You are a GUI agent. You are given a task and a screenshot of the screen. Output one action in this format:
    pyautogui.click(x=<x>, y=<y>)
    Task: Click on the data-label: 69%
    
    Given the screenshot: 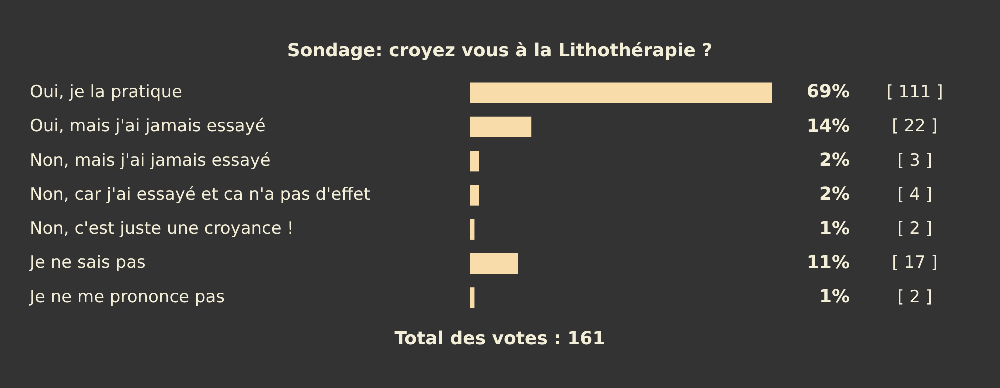 What is the action you would take?
    pyautogui.click(x=828, y=92)
    